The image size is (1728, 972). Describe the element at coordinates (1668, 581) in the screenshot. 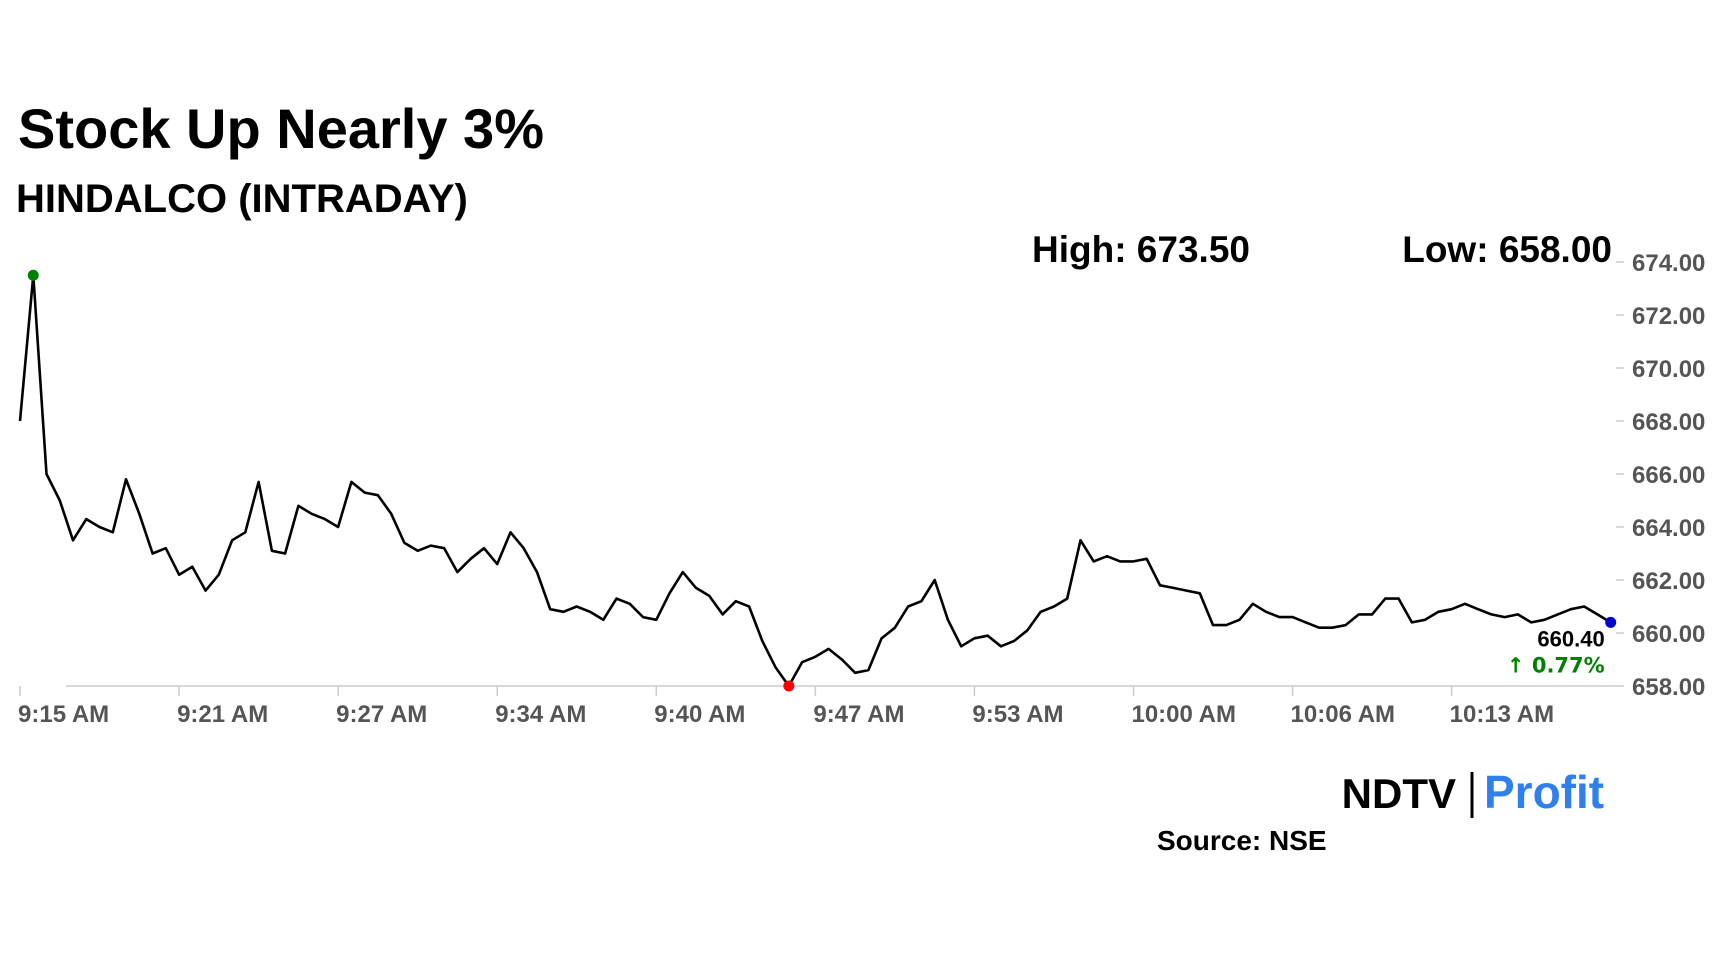

I see `y-tick-label: 662.00` at that location.